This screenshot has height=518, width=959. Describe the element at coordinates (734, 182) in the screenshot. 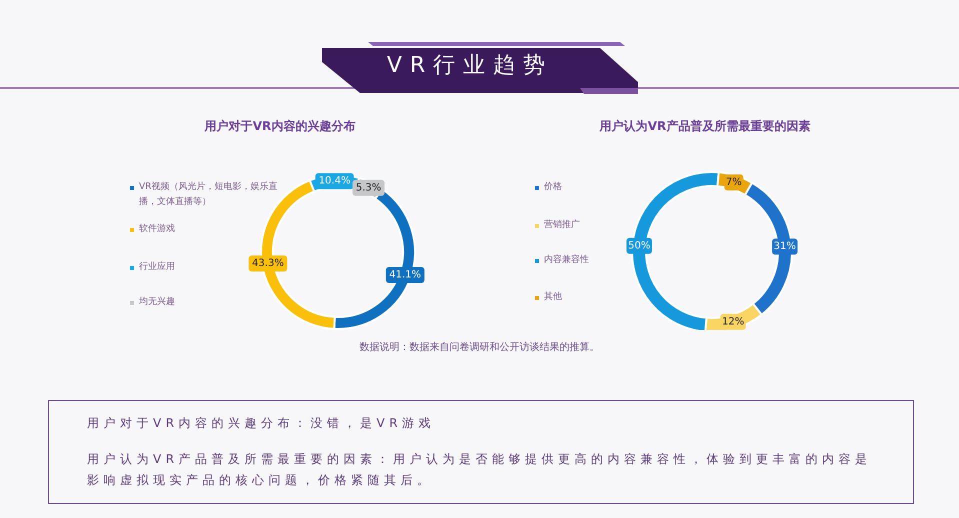

I see `data-label: 7%` at that location.